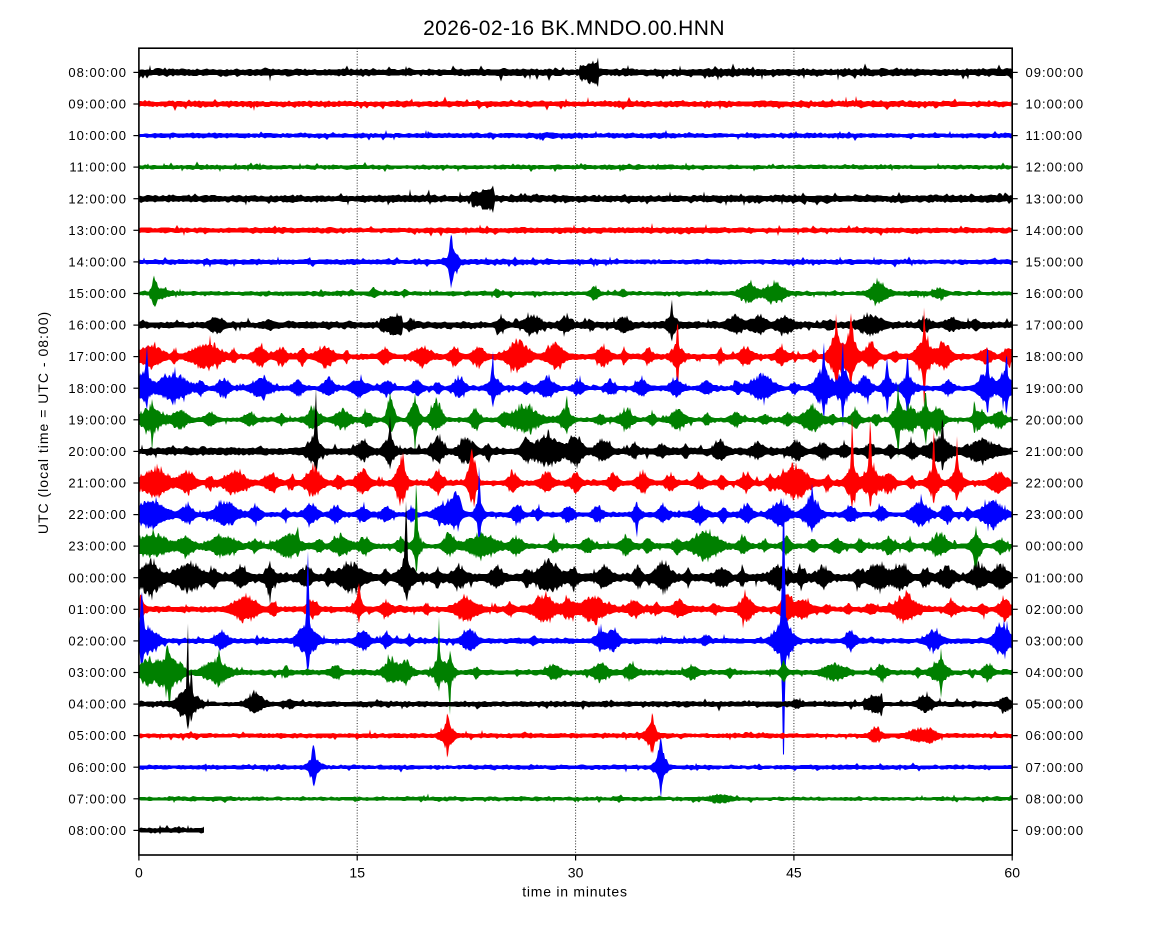  Describe the element at coordinates (574, 892) in the screenshot. I see `svg-text: time in minutes` at that location.